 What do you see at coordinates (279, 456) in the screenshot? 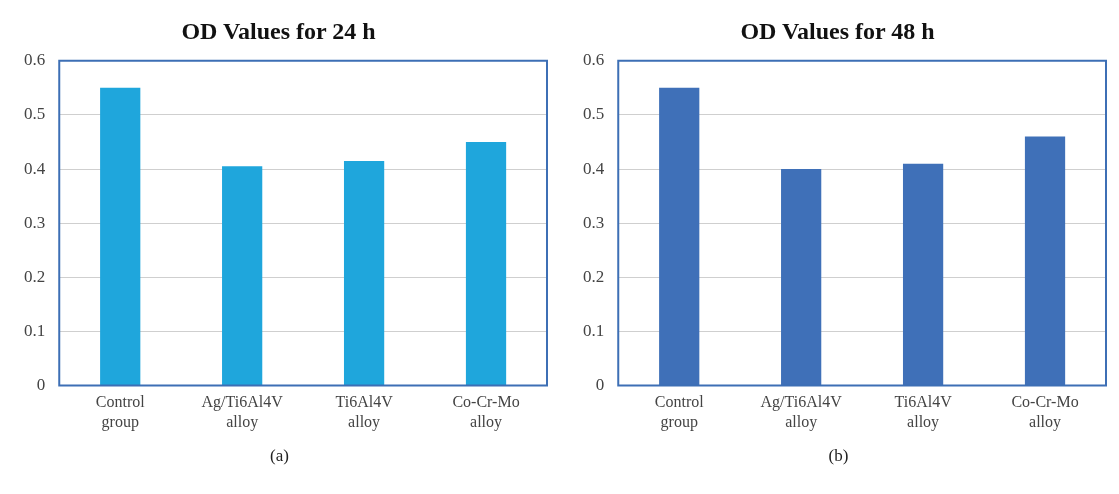
I see `text: (a)` at bounding box center [279, 456].